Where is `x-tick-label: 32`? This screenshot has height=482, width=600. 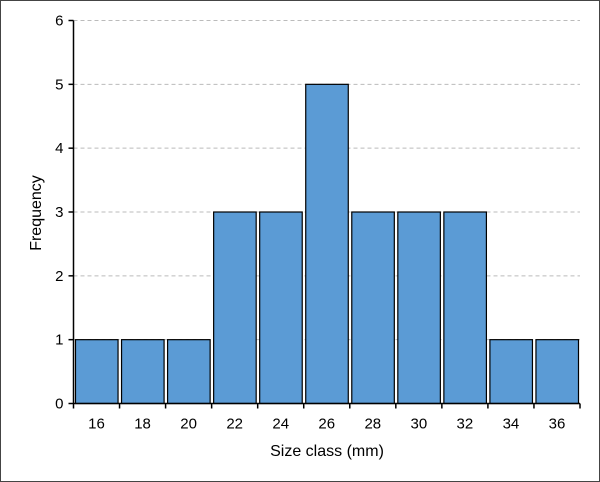 x-tick-label: 32 is located at coordinates (465, 424).